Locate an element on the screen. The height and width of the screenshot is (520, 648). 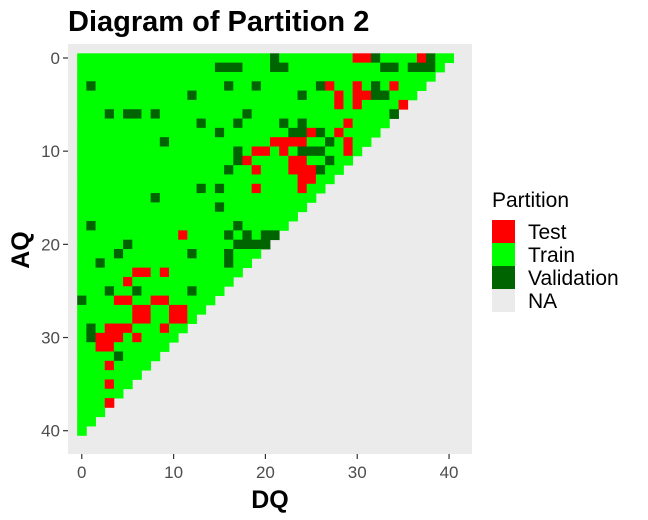
x-axis: 0 10 20 30 40 is located at coordinates (268, 468).